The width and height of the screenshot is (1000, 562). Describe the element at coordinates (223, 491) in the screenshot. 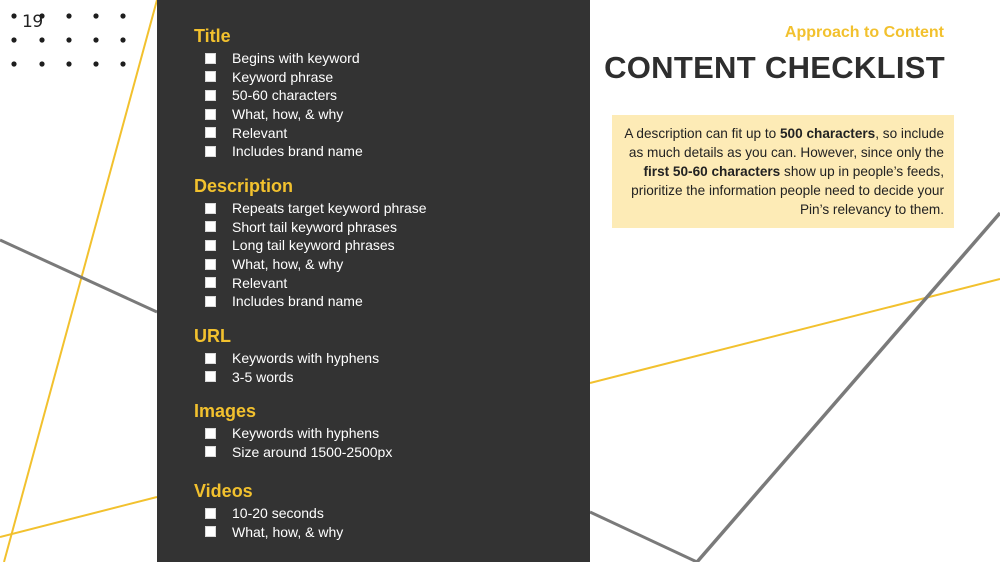

I see `section-heading: Videos` at that location.